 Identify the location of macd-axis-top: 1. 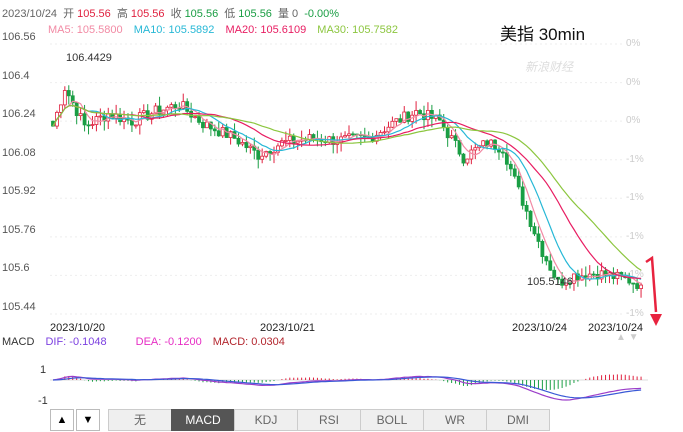
(43, 370).